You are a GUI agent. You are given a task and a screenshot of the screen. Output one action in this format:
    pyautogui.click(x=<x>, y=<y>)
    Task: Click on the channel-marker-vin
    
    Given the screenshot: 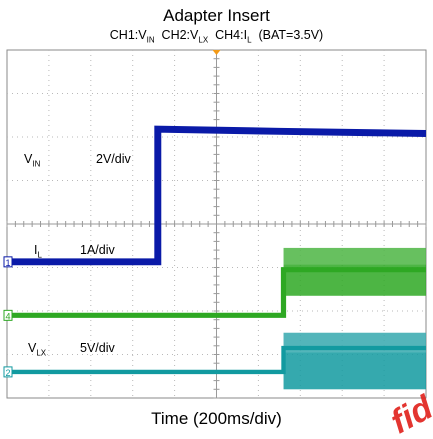 What is the action you would take?
    pyautogui.click(x=8, y=262)
    